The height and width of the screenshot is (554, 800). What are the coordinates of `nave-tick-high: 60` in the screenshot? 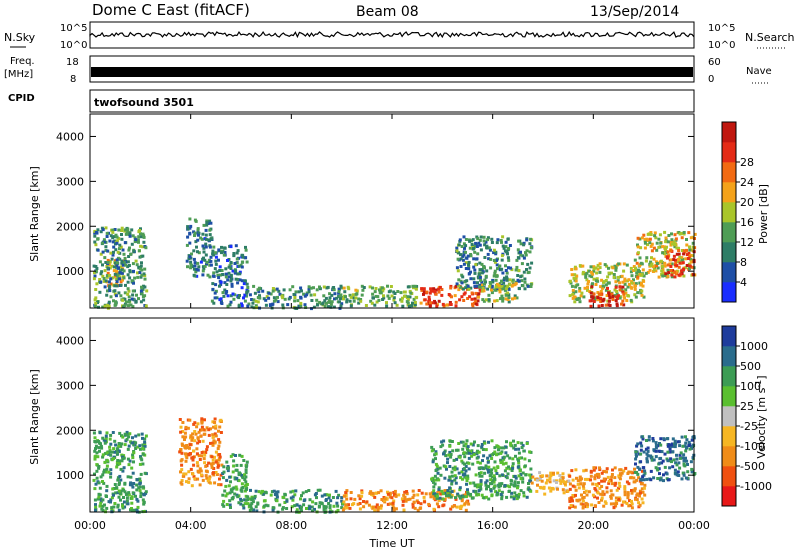 It's located at (714, 62).